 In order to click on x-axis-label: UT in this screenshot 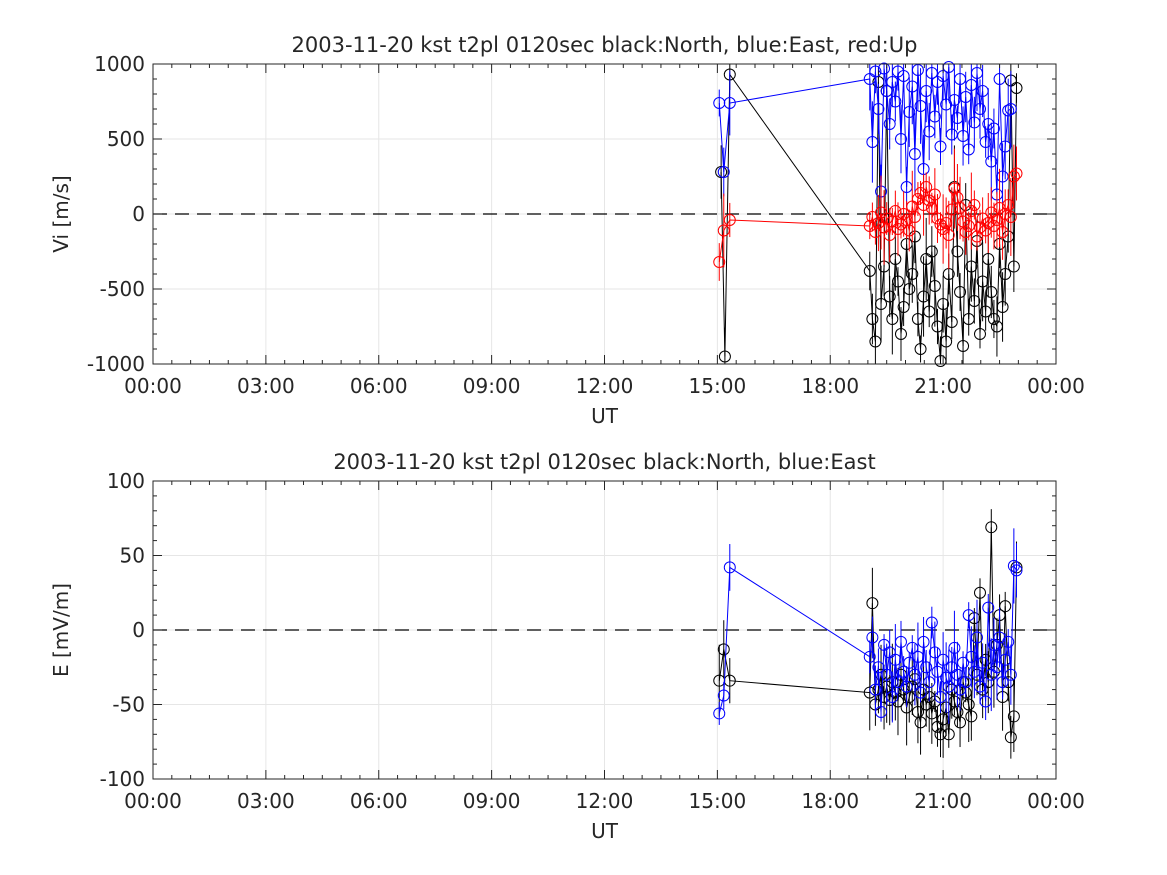, I will do `click(605, 831)`.